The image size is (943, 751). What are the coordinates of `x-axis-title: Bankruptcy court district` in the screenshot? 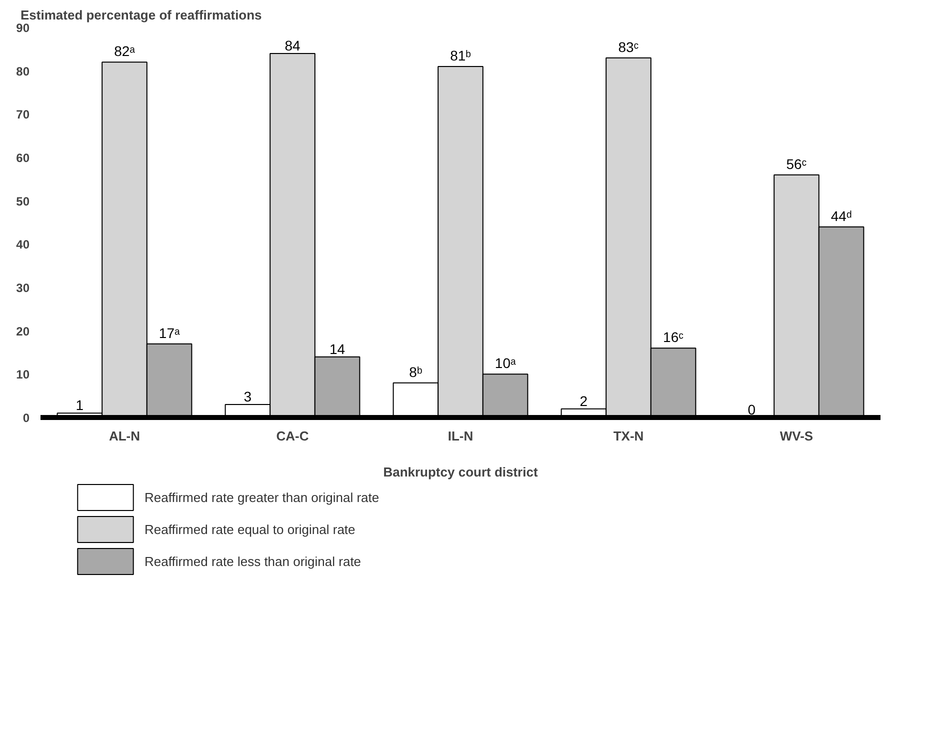 It's located at (460, 472).